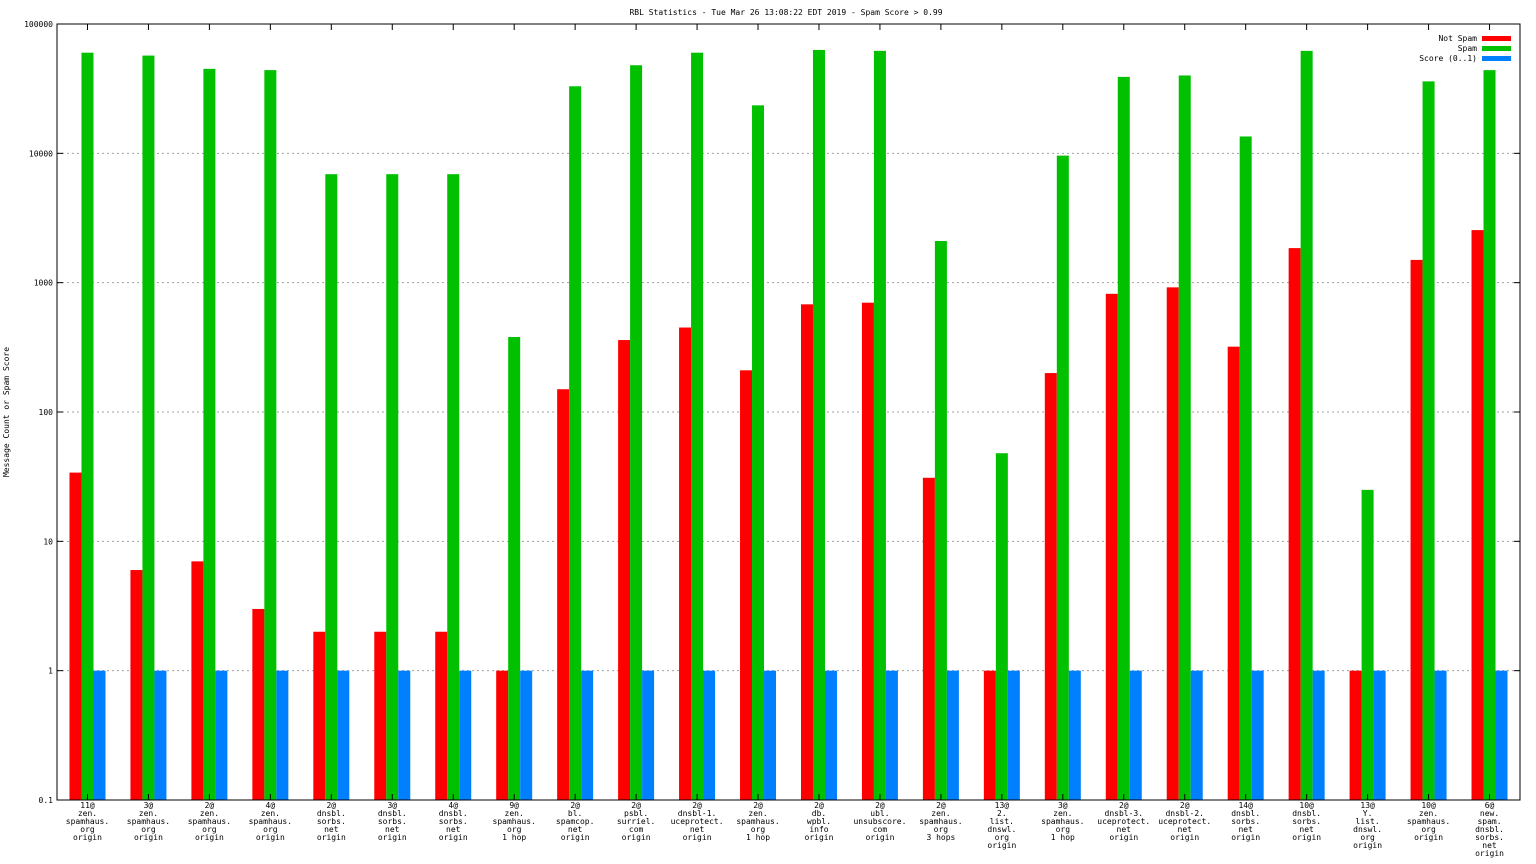  What do you see at coordinates (38, 24) in the screenshot?
I see `y-tick-label: 100000` at bounding box center [38, 24].